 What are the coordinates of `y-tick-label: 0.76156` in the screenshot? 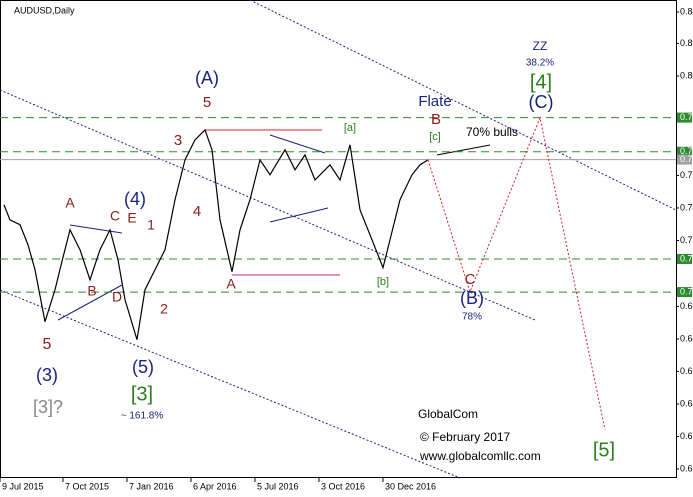 It's located at (686, 175).